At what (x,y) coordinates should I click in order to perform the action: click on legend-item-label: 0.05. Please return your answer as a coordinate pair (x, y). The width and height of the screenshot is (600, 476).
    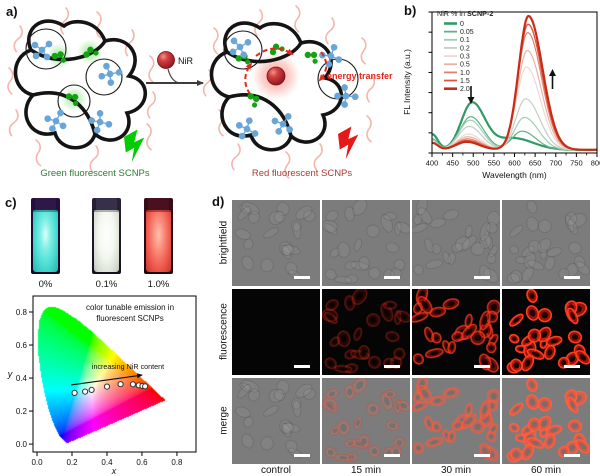
    Looking at the image, I should click on (467, 32).